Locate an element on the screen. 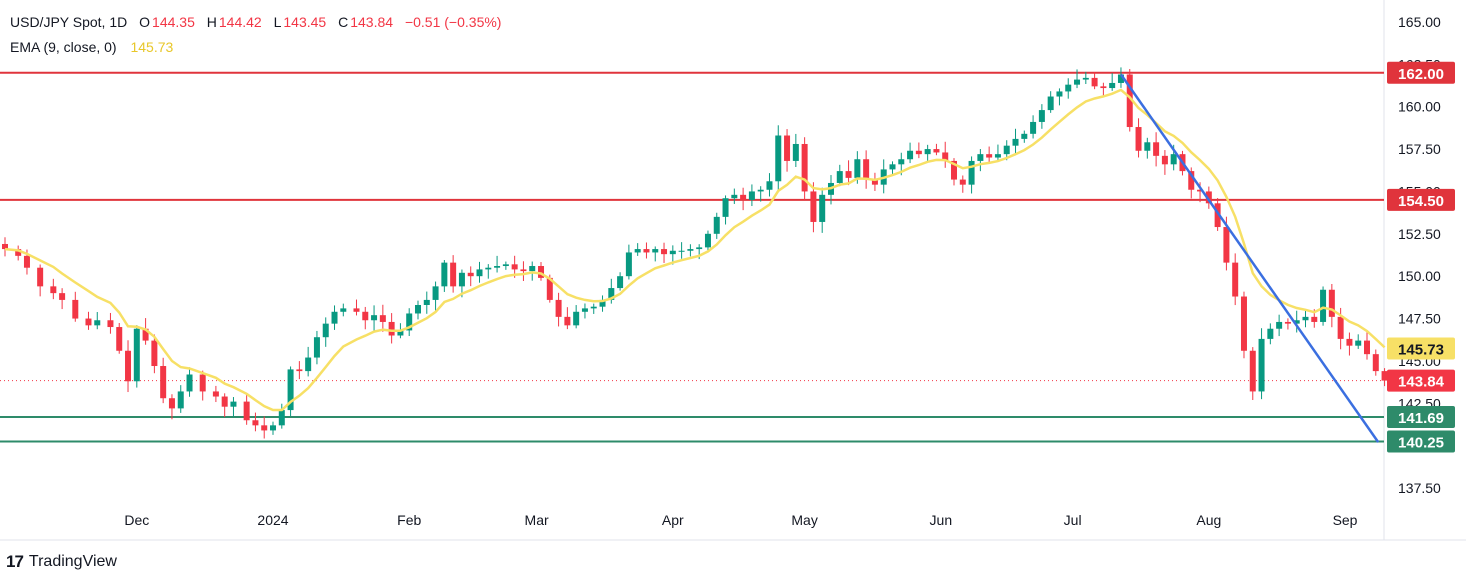 Image resolution: width=1466 pixels, height=586 pixels. level-label: 154.50 is located at coordinates (1421, 201).